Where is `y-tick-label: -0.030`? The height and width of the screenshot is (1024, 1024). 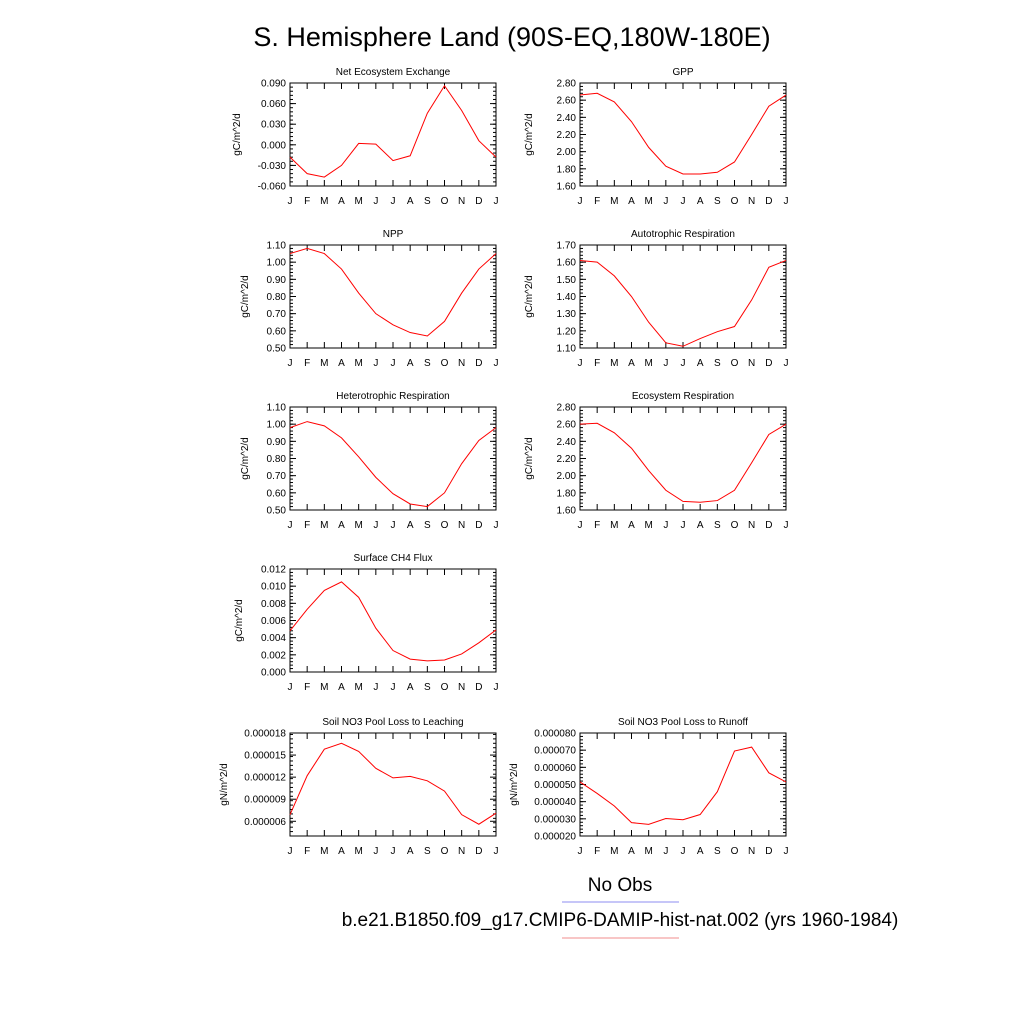
y-tick-label: -0.030 is located at coordinates (272, 166).